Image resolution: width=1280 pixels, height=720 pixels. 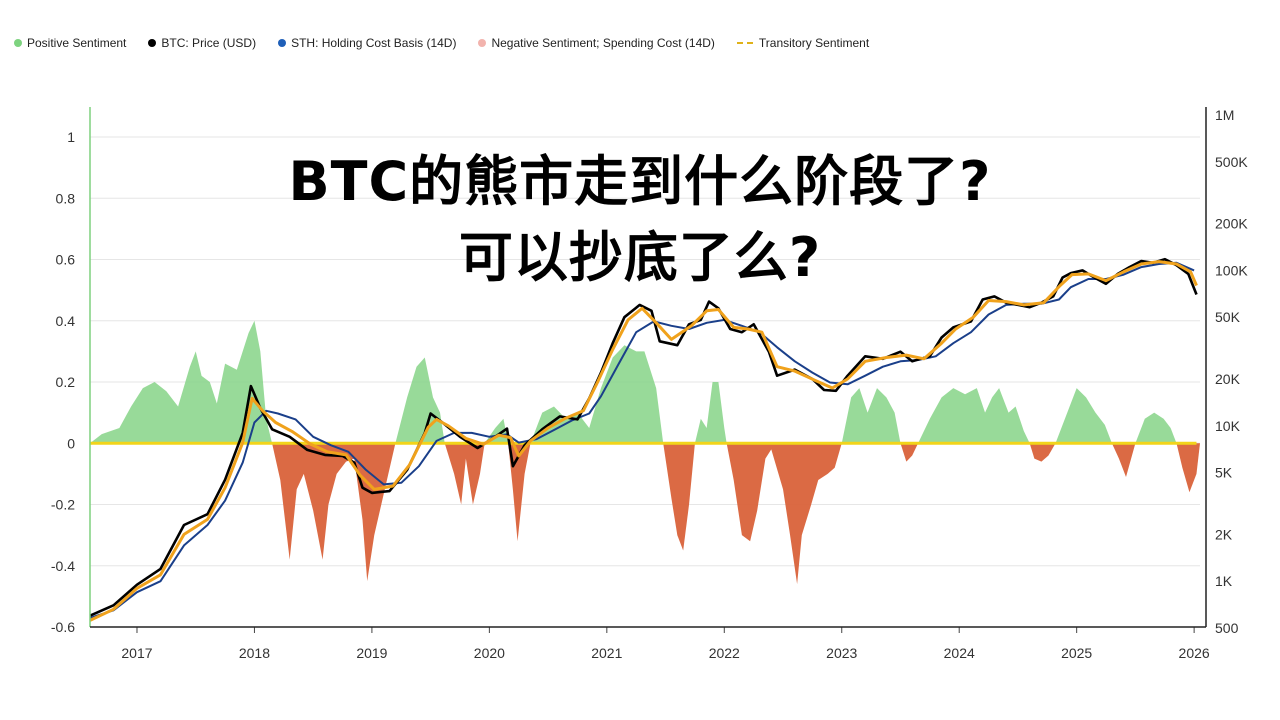 I want to click on y-left-tick-label: 0.2, so click(x=66, y=382).